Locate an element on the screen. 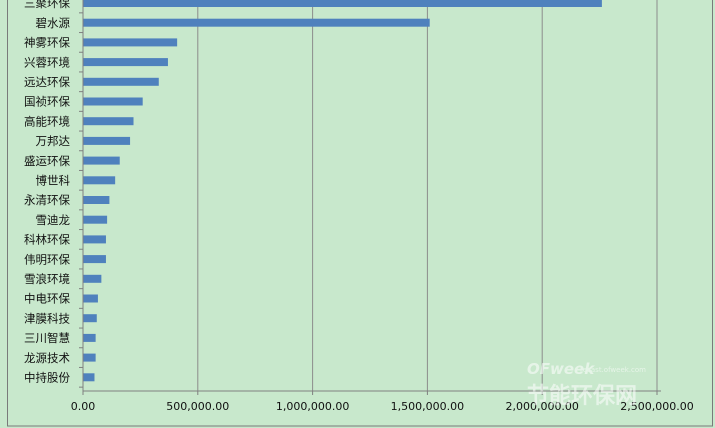 The image size is (715, 428). category-label: 雪浪环境 is located at coordinates (47, 279).